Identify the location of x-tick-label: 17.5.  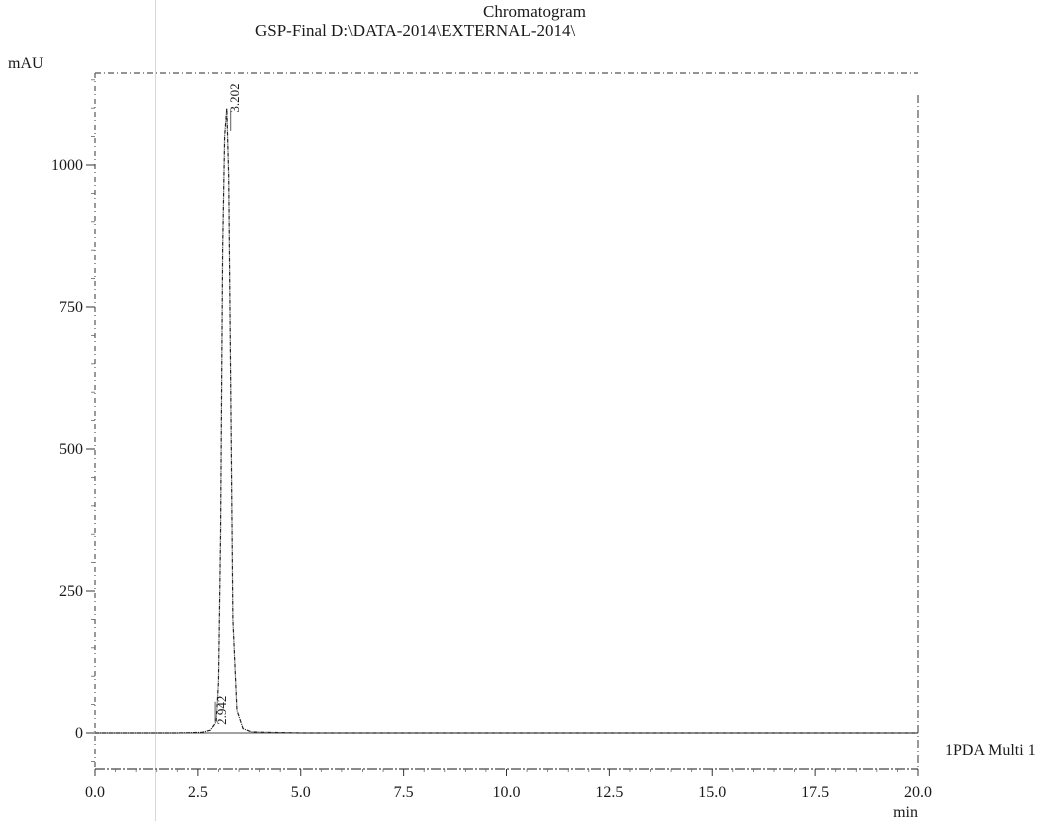
(815, 792).